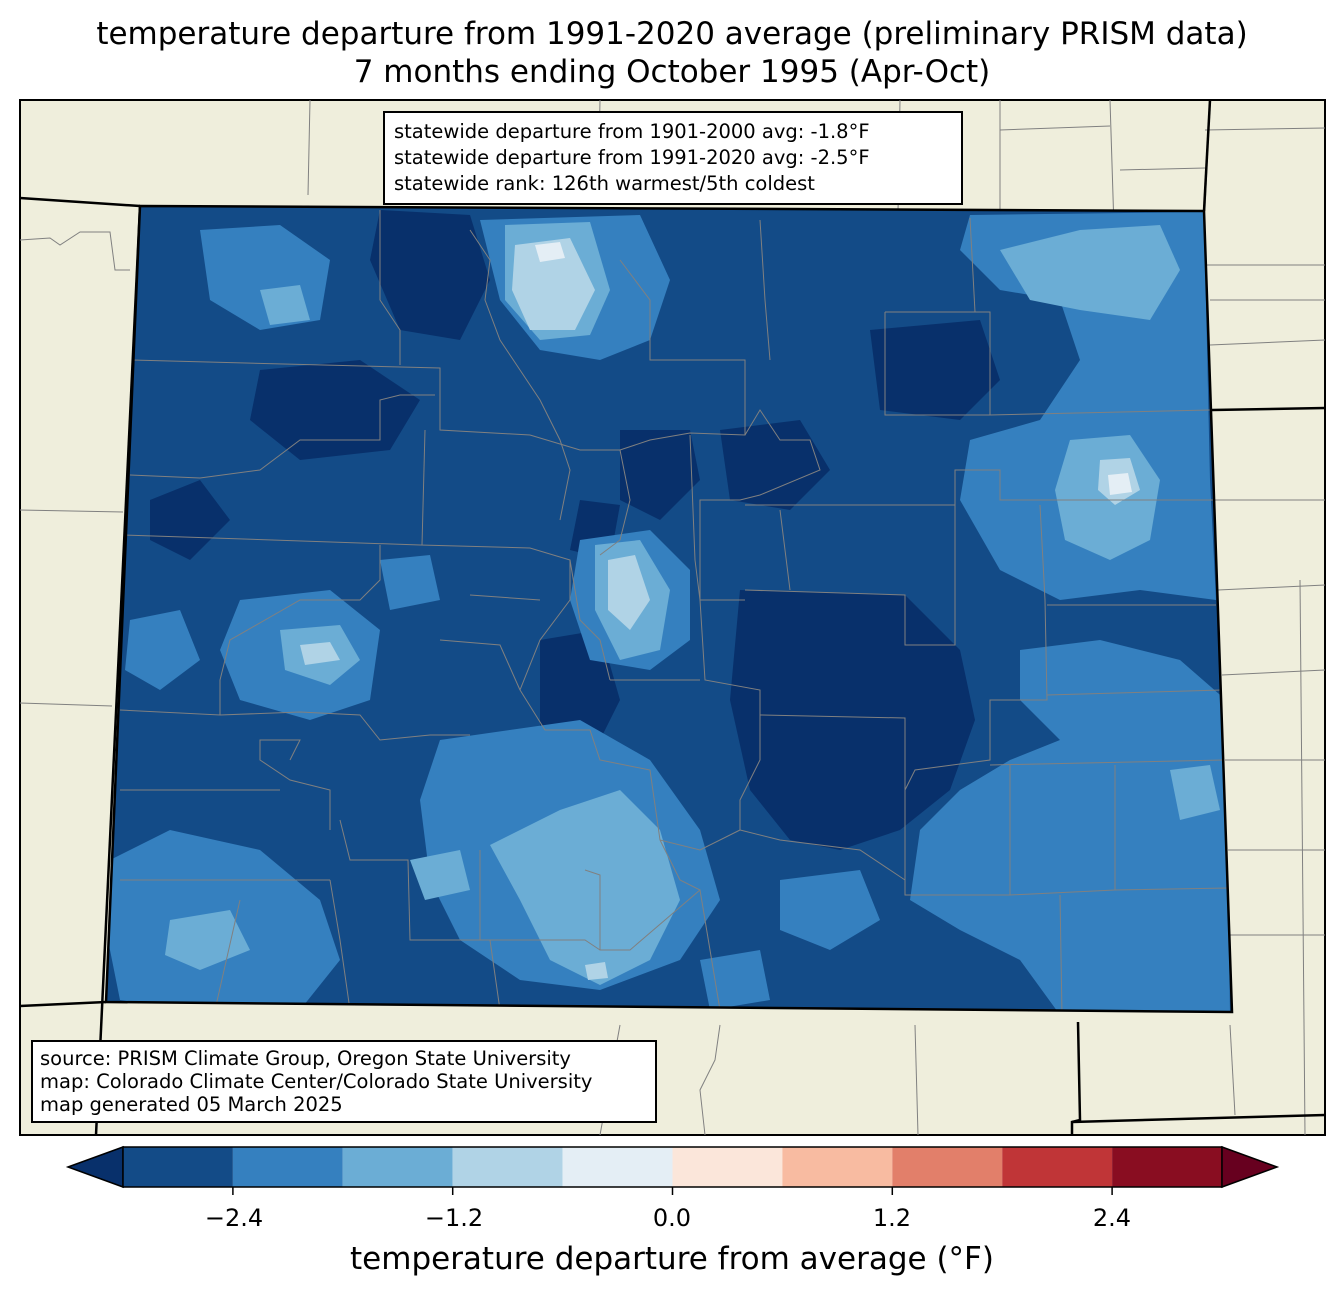  What do you see at coordinates (454, 1218) in the screenshot?
I see `colorbar-tick-label: −1.2` at bounding box center [454, 1218].